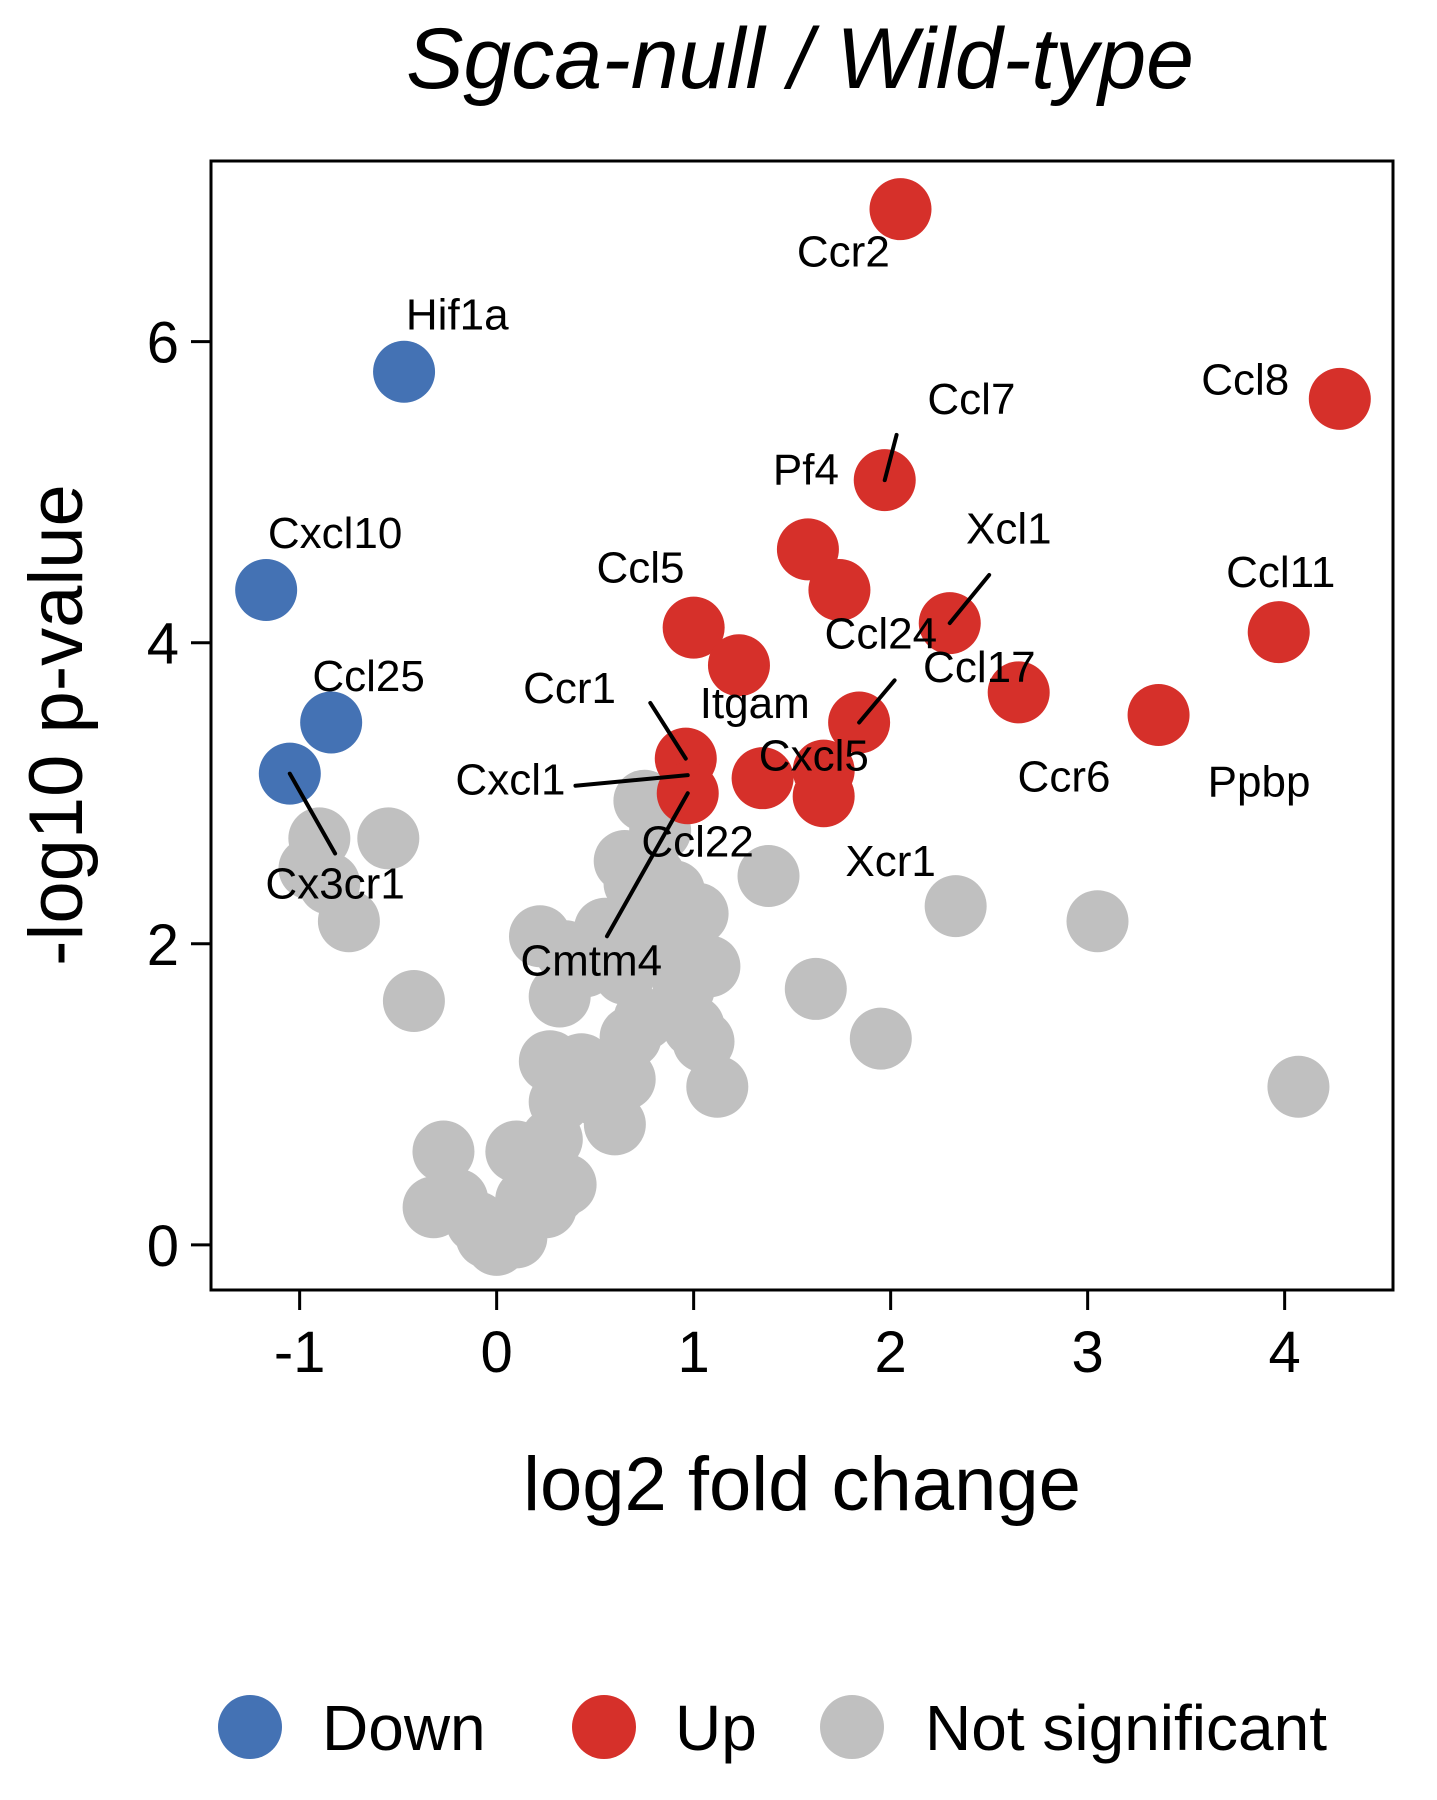 This screenshot has height=1800, width=1437. Describe the element at coordinates (881, 634) in the screenshot. I see `gene-label-ccl24: Ccl24` at that location.